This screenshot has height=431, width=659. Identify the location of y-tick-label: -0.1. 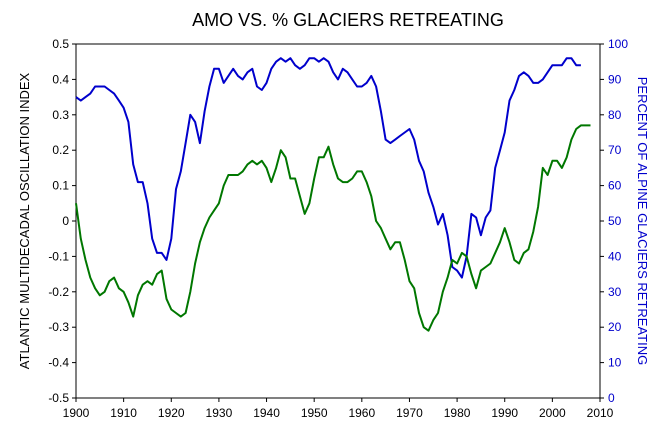
(58, 256).